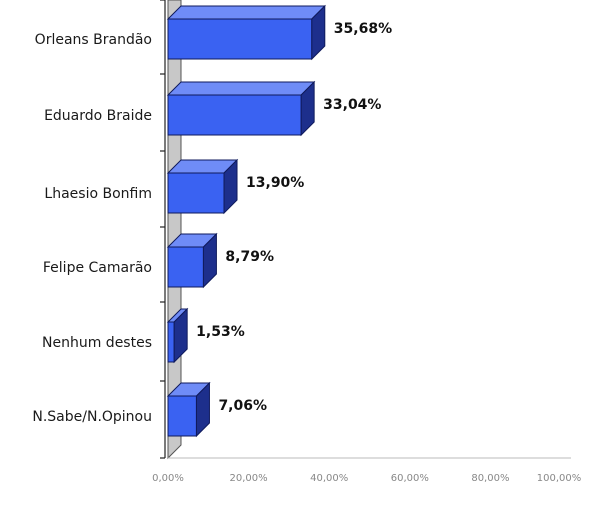 The image size is (607, 506). Describe the element at coordinates (366, 478) in the screenshot. I see `x-axis-ticks: 0,00% 20,00% 40,00% 60,00% 80,00% 100,00%` at that location.